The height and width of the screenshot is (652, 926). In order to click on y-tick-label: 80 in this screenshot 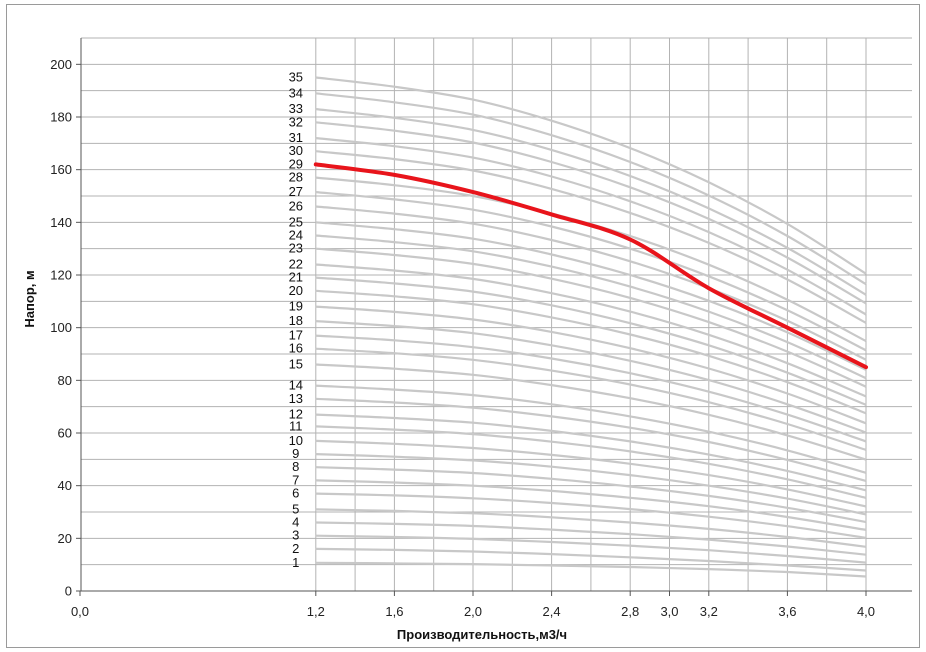, I will do `click(65, 380)`.